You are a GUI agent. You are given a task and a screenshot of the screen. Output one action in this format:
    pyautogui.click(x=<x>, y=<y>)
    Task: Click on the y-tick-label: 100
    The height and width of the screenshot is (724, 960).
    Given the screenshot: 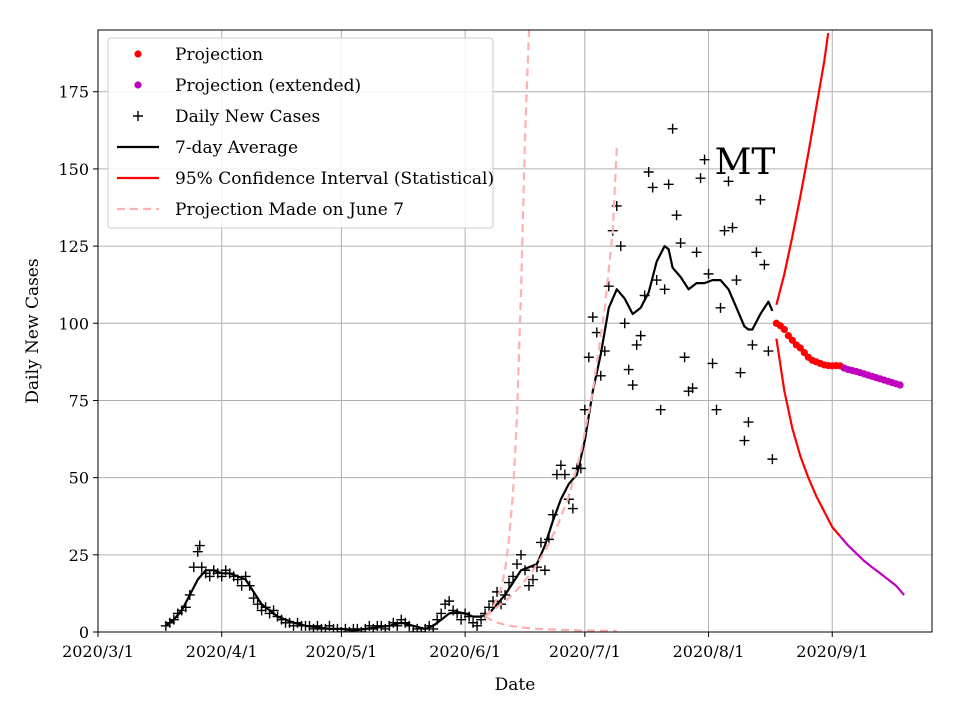 What is the action you would take?
    pyautogui.click(x=73, y=323)
    